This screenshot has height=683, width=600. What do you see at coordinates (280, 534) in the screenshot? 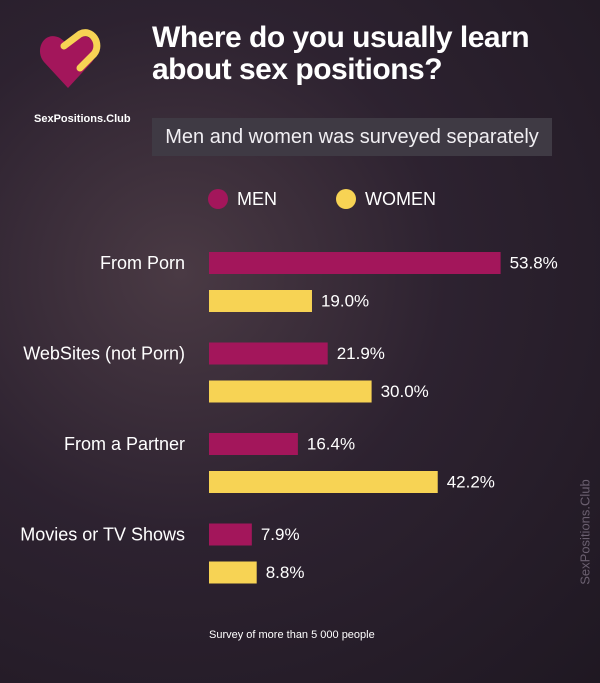
I see `value-label: 7.9%` at bounding box center [280, 534].